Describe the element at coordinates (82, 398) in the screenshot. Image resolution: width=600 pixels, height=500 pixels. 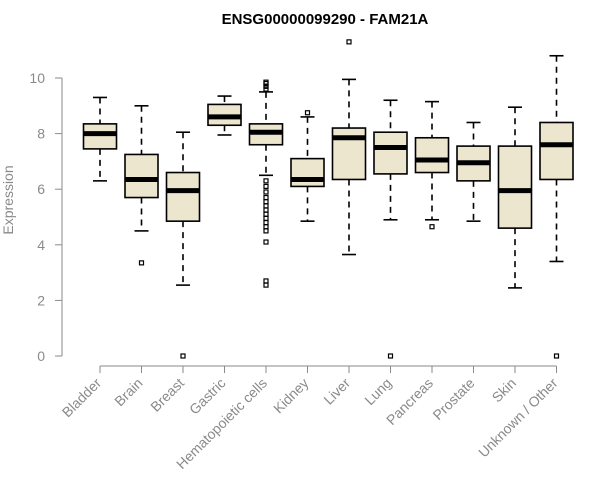
I see `x-tick-label: Bladder` at that location.